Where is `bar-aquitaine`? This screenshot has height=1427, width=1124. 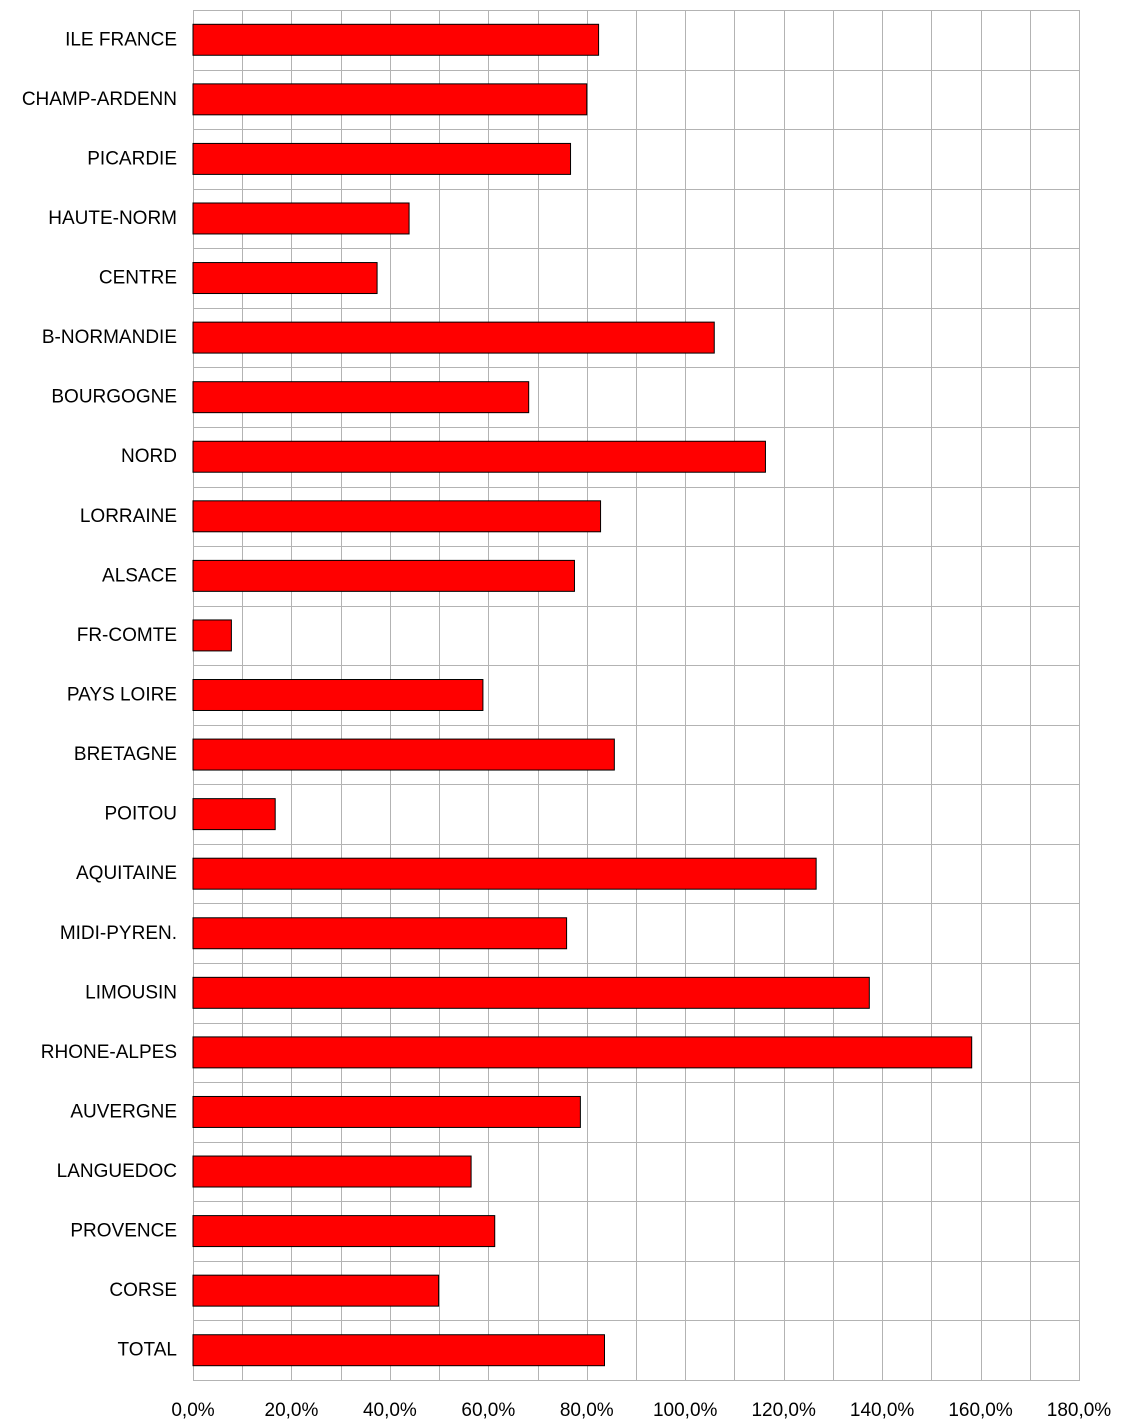
bar-aquitaine is located at coordinates (504, 873).